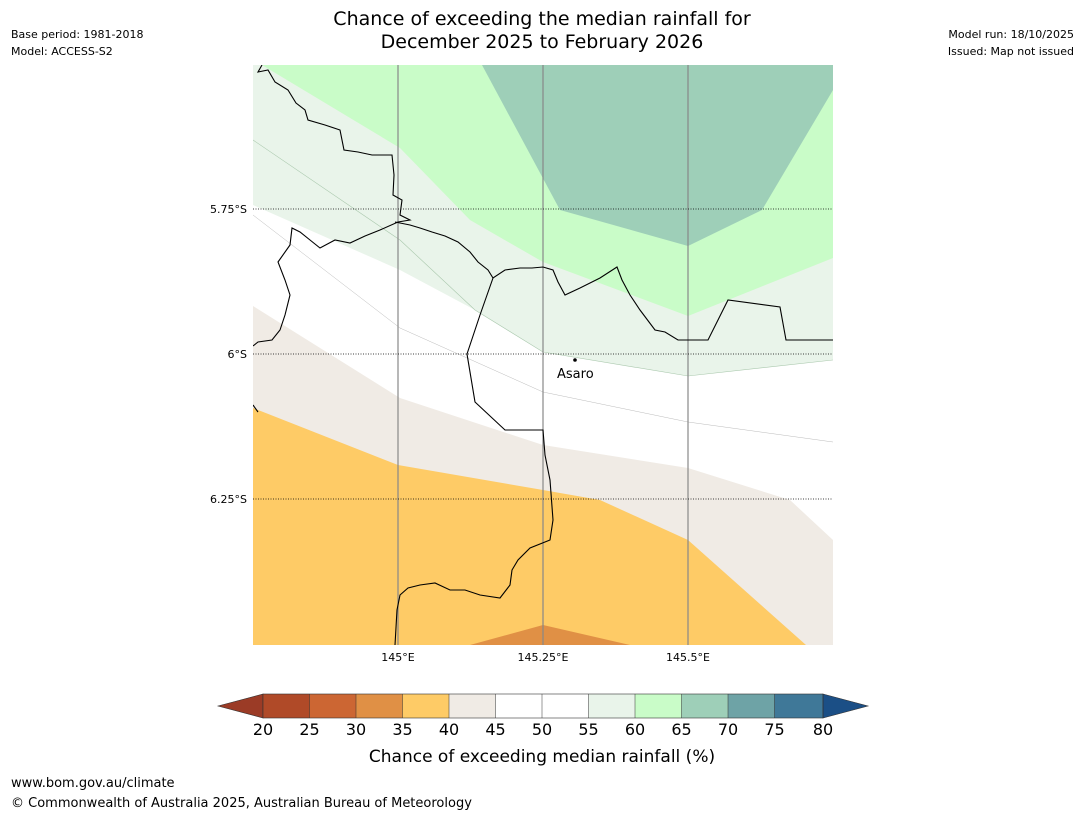  What do you see at coordinates (575, 360) in the screenshot?
I see `asaro-marker` at bounding box center [575, 360].